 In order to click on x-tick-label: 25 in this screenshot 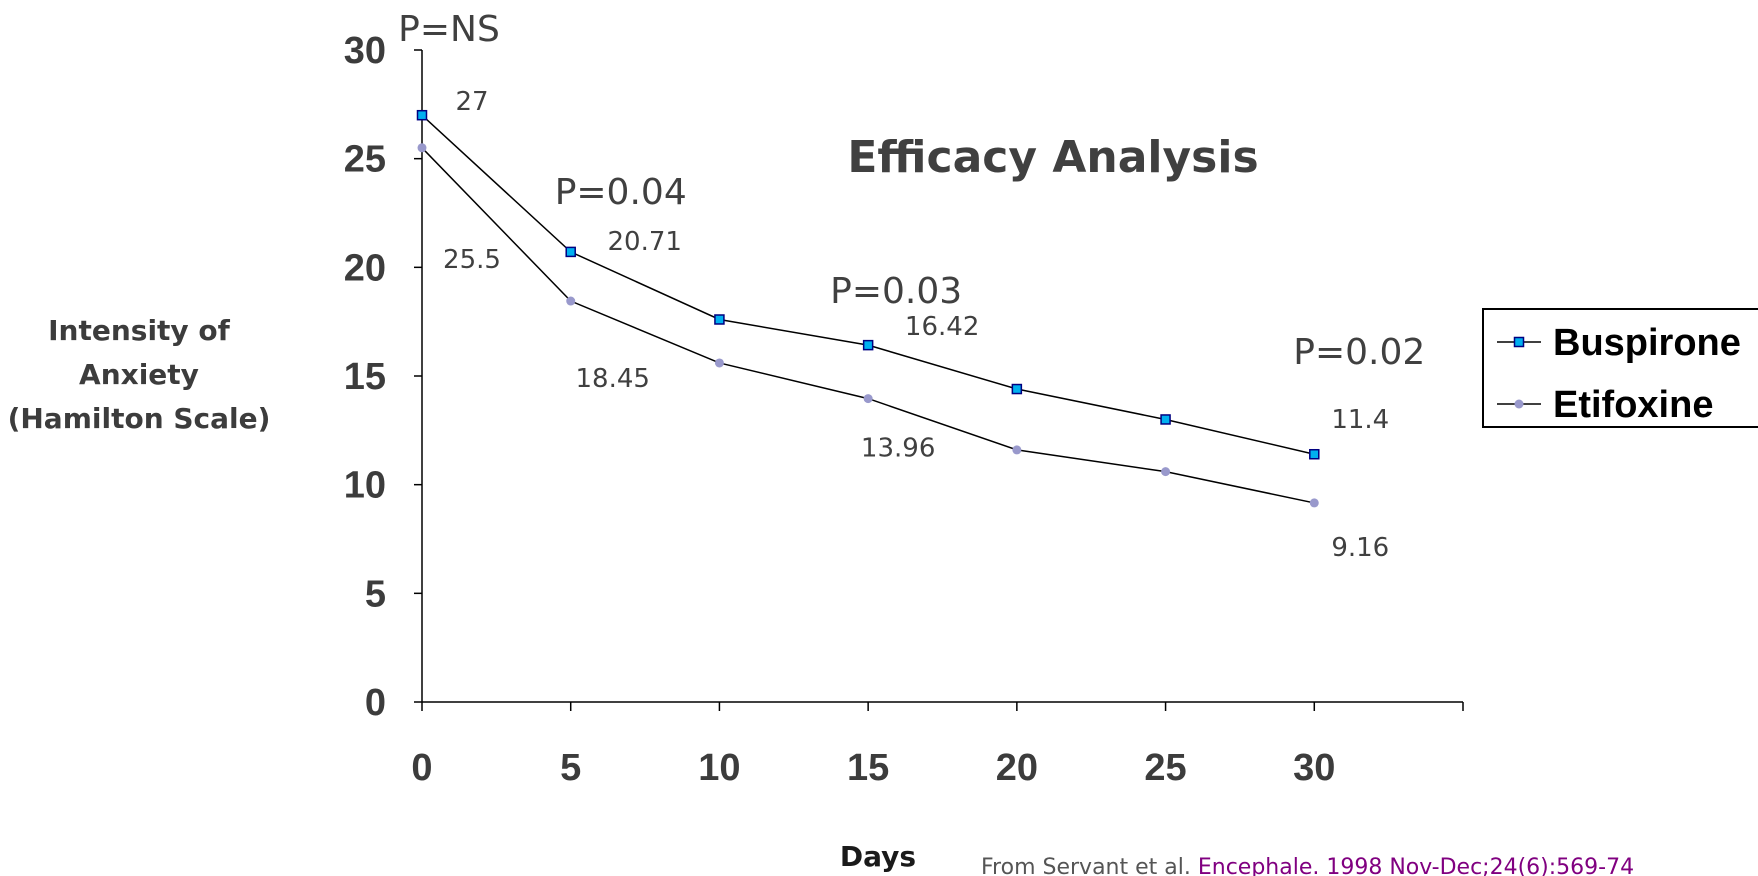, I will do `click(1165, 768)`.